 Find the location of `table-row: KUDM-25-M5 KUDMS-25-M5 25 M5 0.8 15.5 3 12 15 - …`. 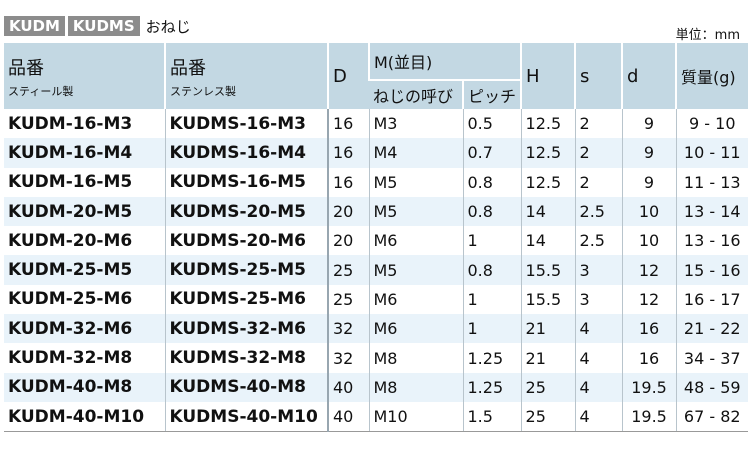

table-row: KUDM-25-M5 KUDMS-25-M5 25 M5 0.8 15.5 3 12 15 - … is located at coordinates (376, 270).